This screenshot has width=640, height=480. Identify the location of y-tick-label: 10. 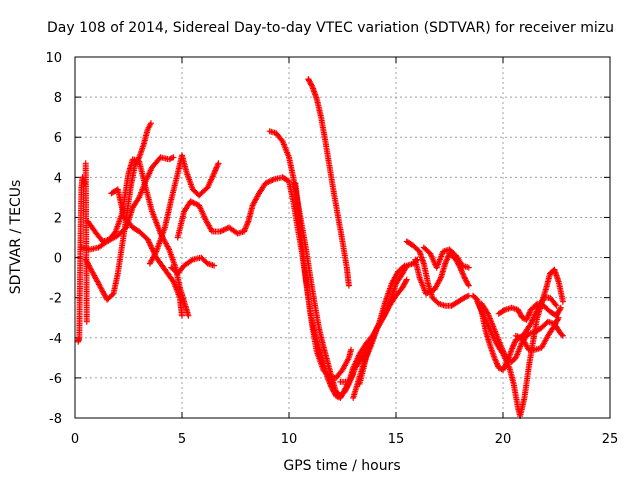
(53, 58).